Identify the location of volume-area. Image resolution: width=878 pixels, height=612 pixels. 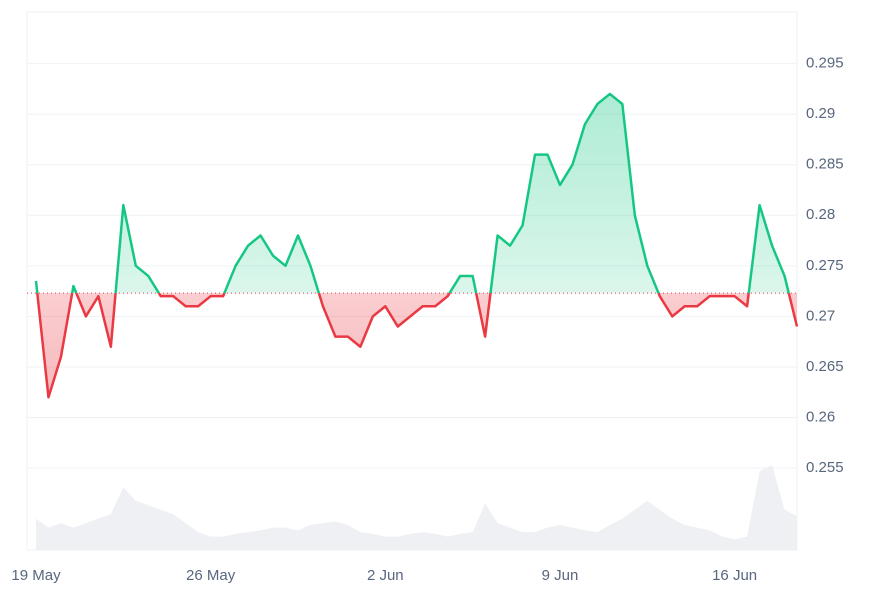
(416, 507).